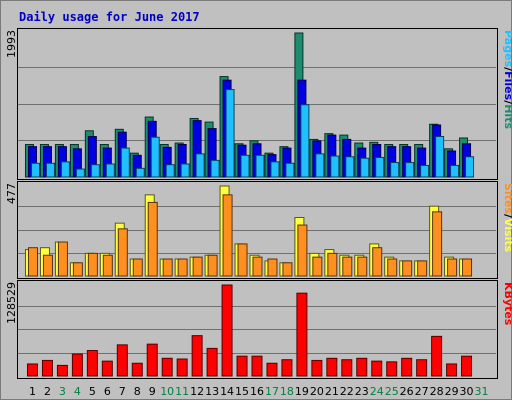 The image size is (512, 401). I want to click on x-tick-label: 21, so click(332, 391).